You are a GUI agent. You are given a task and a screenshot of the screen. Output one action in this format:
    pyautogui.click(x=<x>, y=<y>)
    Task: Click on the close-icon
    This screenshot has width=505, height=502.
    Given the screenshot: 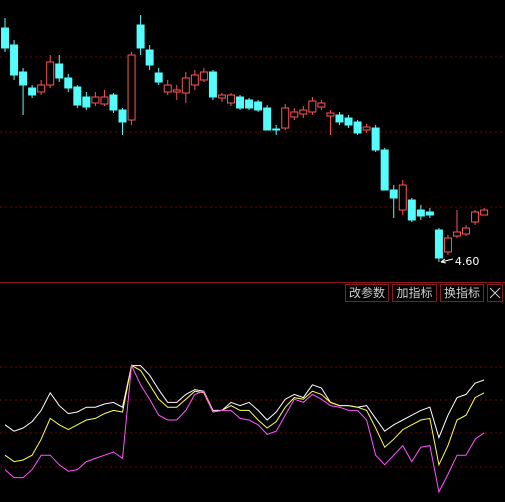 What is the action you would take?
    pyautogui.click(x=495, y=293)
    